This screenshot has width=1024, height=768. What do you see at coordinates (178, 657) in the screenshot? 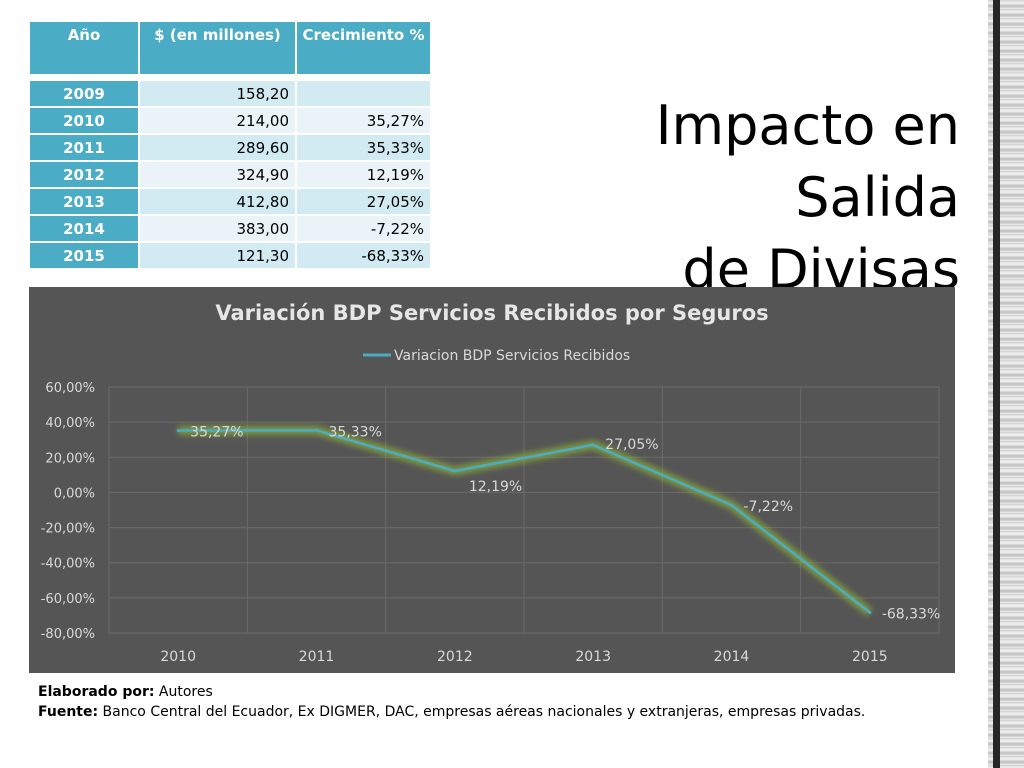
I see `x-tick-label: 2010` at bounding box center [178, 657].